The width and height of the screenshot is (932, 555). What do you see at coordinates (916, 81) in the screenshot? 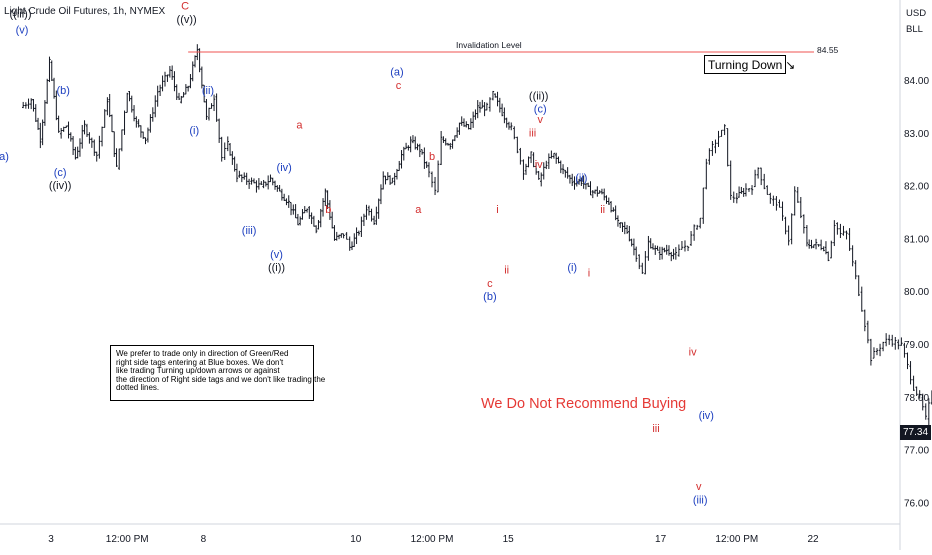
I see `y-tick-label: 84.00` at bounding box center [916, 81].